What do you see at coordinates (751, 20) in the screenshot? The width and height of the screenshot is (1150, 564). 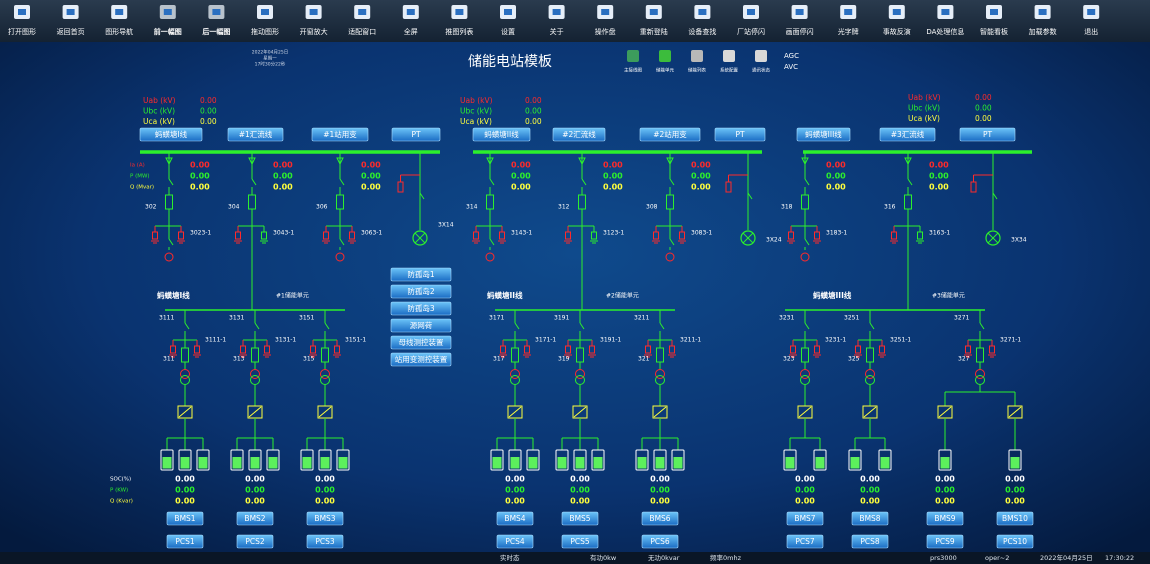 I see `toolbar-item: 厂站停闪` at bounding box center [751, 20].